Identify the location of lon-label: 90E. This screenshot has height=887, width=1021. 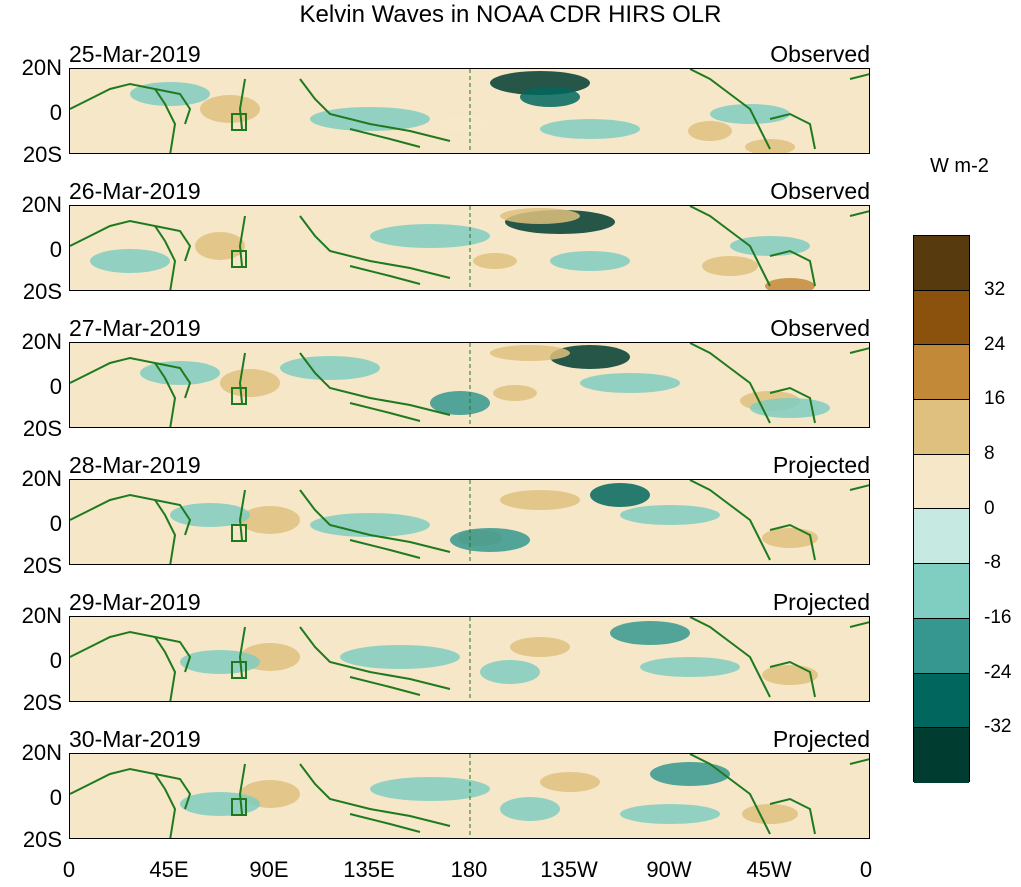
(269, 869).